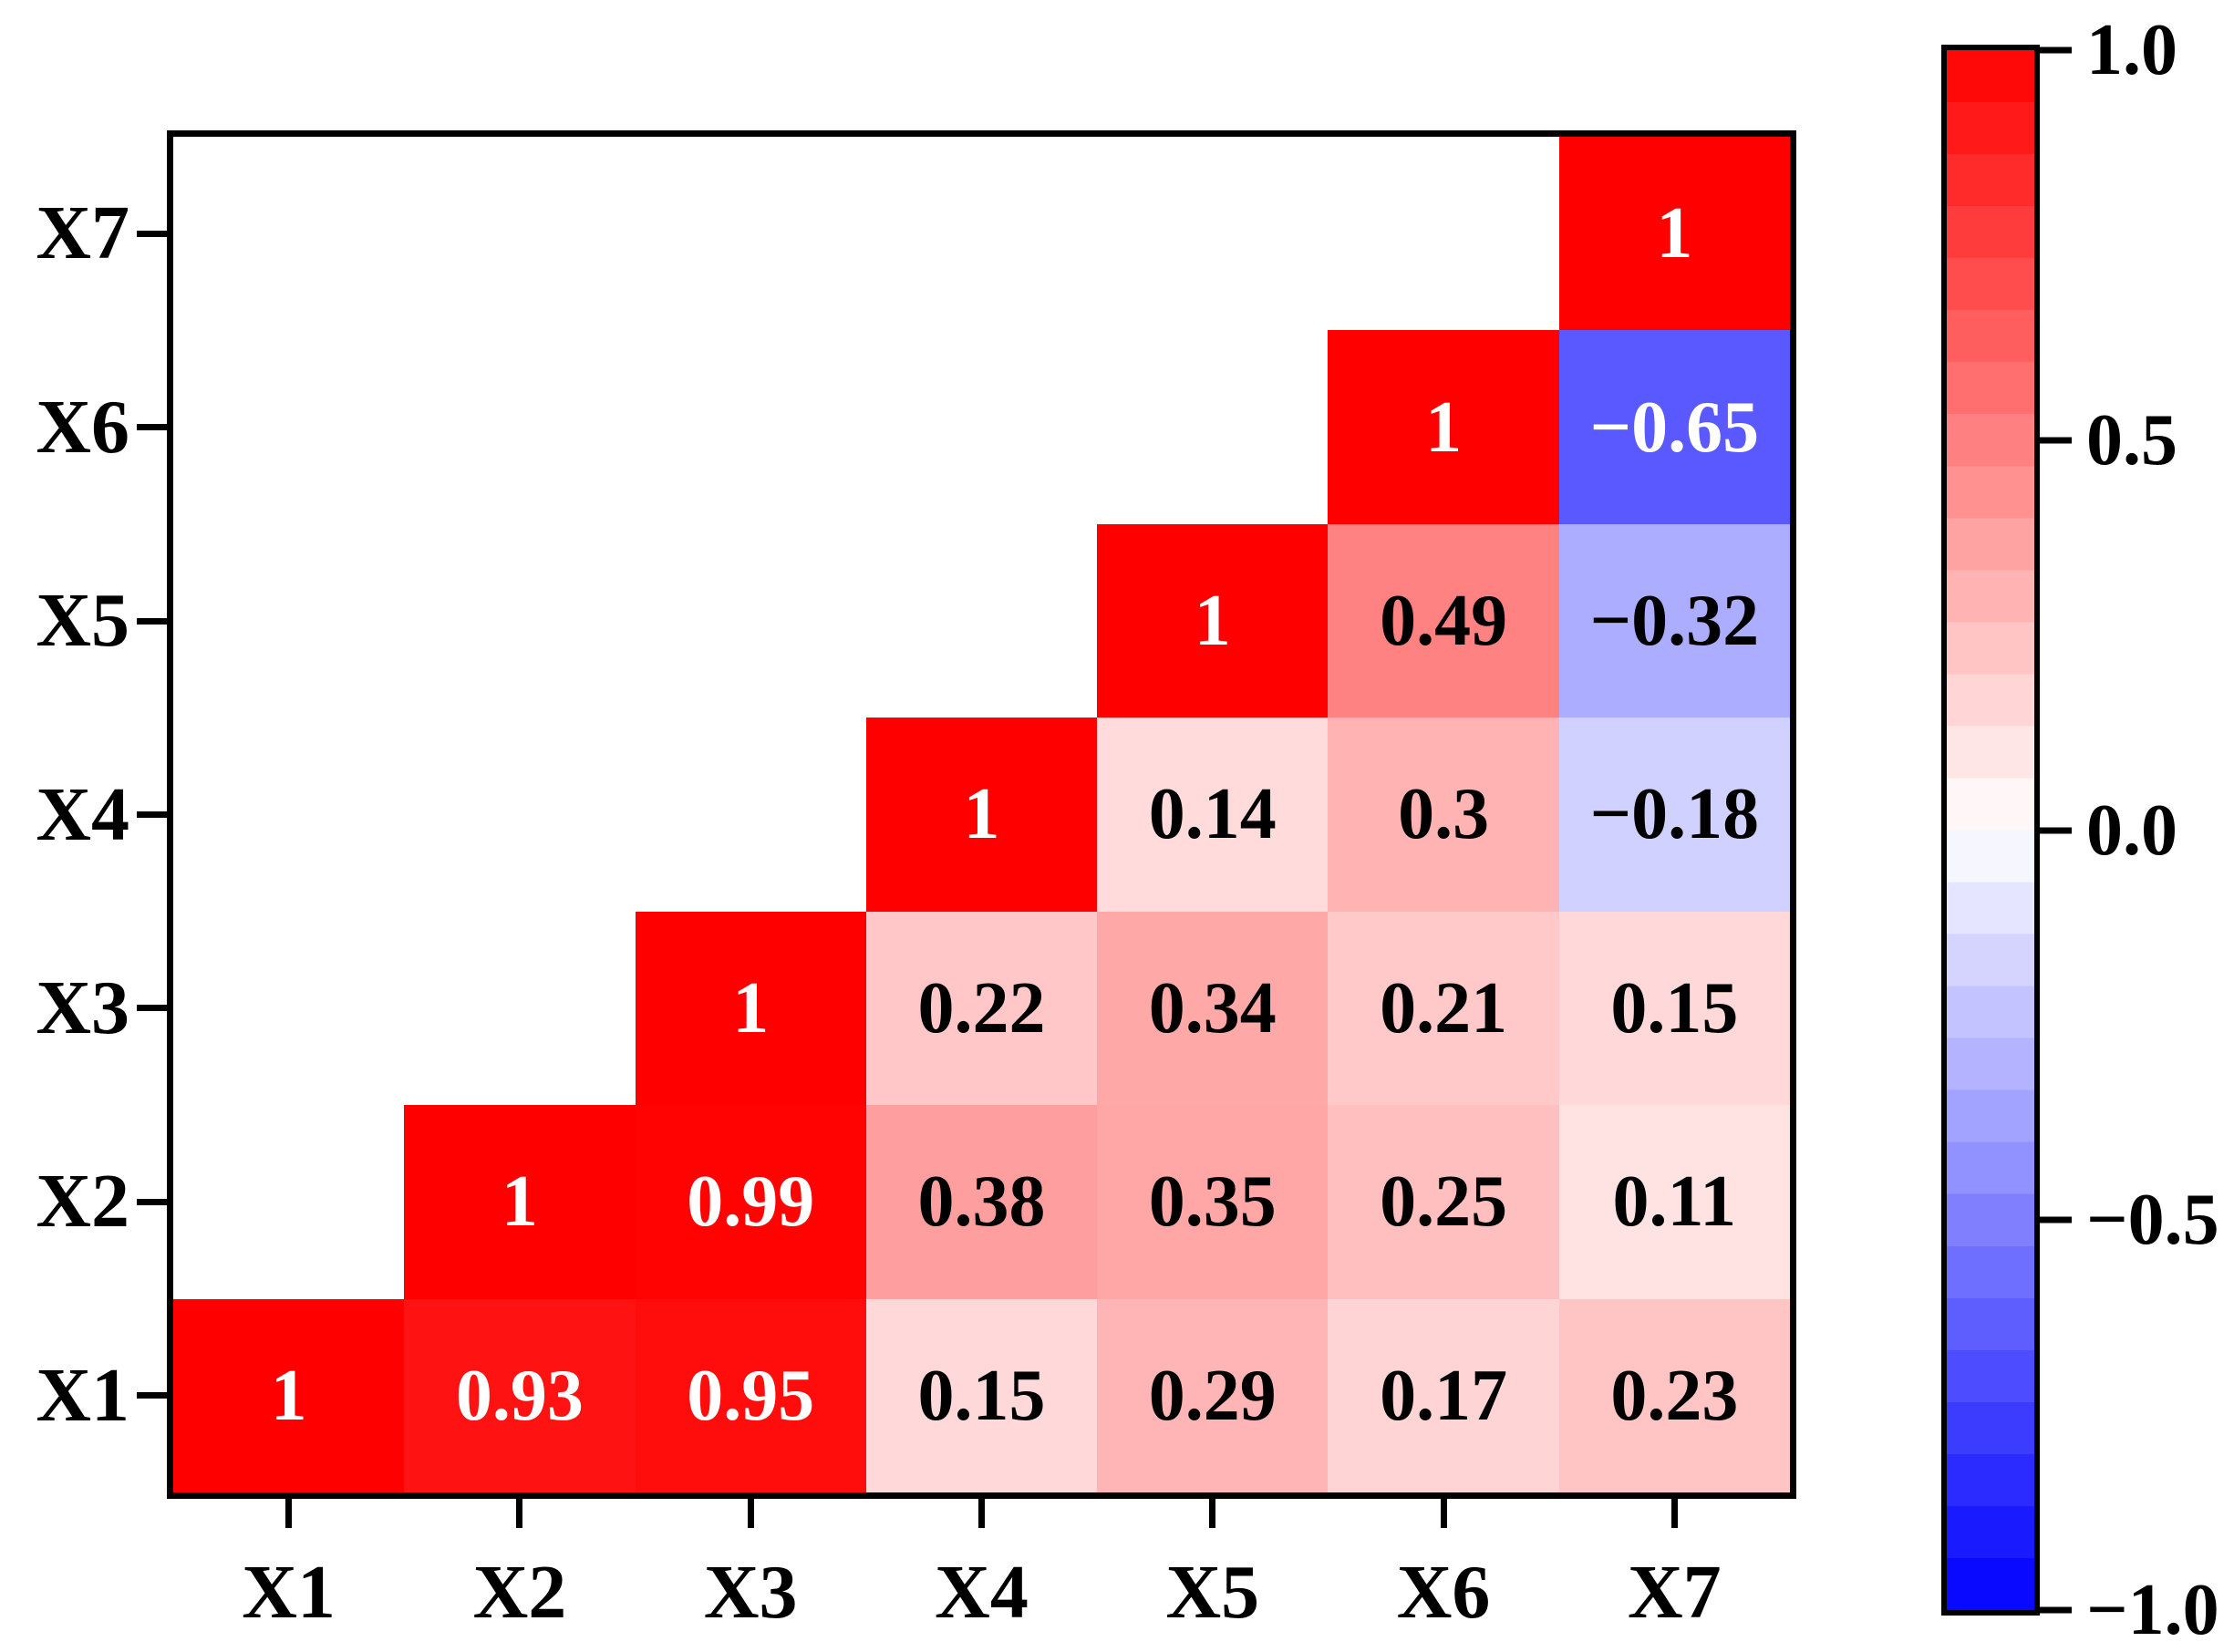 The height and width of the screenshot is (1652, 2234). What do you see at coordinates (519, 1592) in the screenshot?
I see `x-axis-label: X2` at bounding box center [519, 1592].